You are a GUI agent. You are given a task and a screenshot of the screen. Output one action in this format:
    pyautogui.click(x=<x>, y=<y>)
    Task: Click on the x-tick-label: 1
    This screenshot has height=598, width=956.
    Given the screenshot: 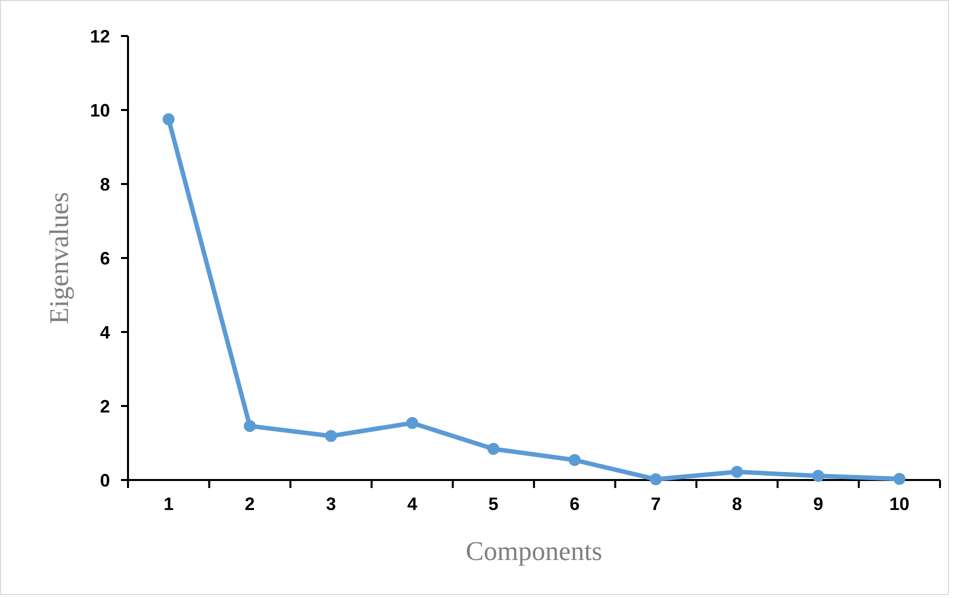 What is the action you would take?
    pyautogui.click(x=169, y=504)
    